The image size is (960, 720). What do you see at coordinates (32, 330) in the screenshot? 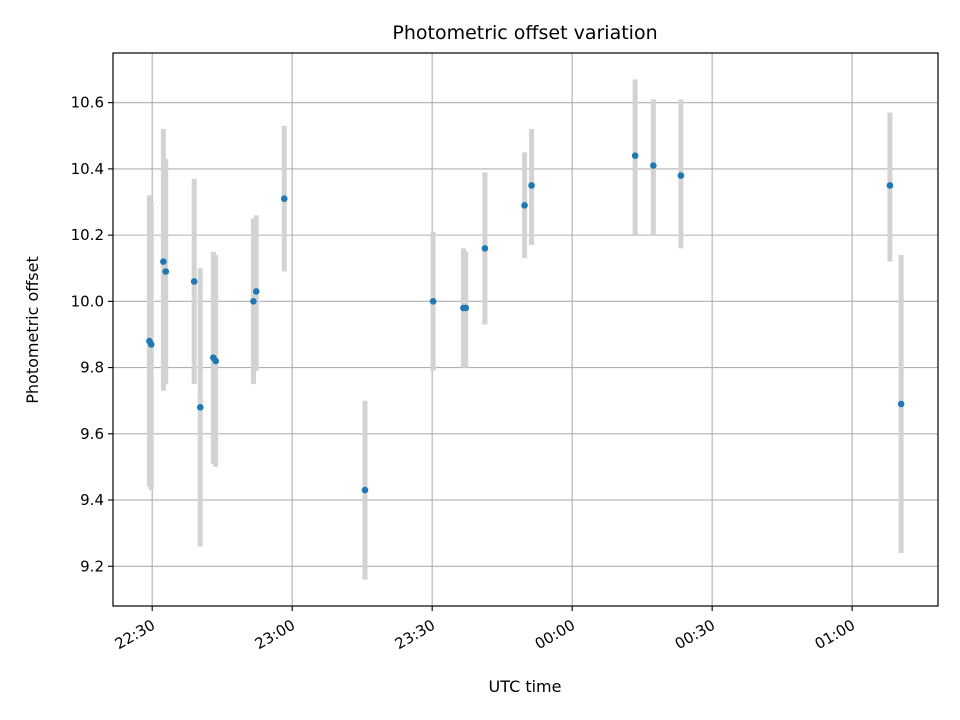
I see `y-axis-title: Photometric offset` at bounding box center [32, 330].